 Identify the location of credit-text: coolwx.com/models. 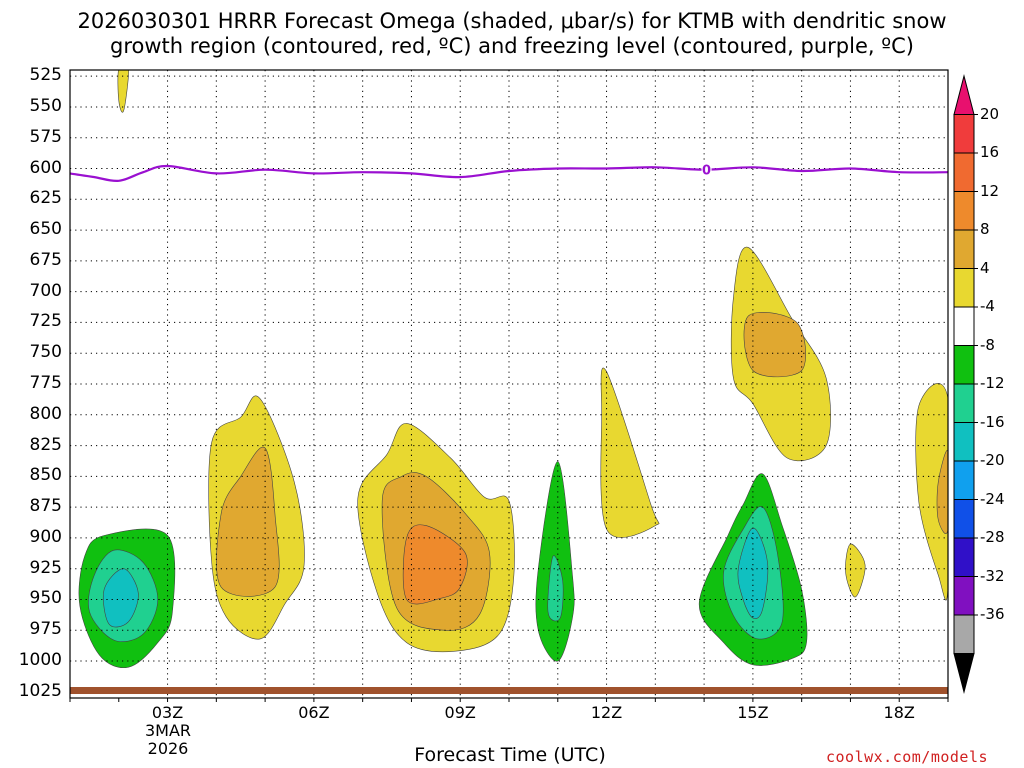
(907, 757).